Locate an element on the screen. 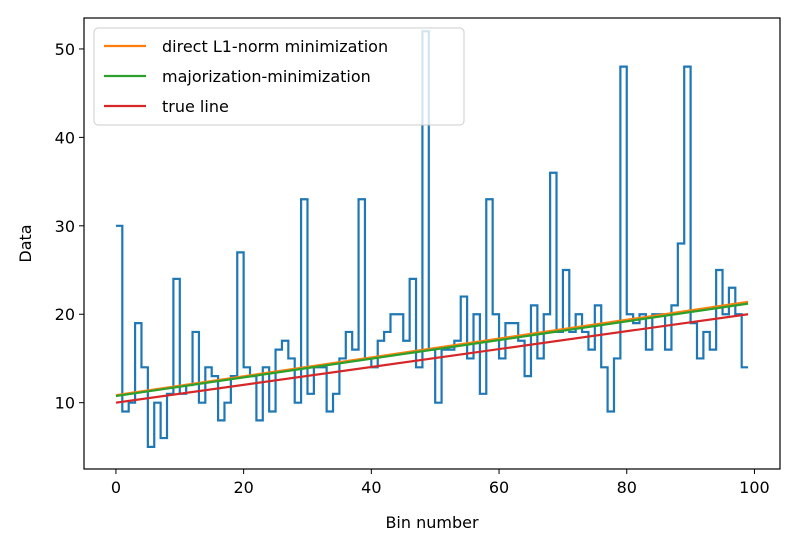  x-tick-label: 0 is located at coordinates (116, 487).